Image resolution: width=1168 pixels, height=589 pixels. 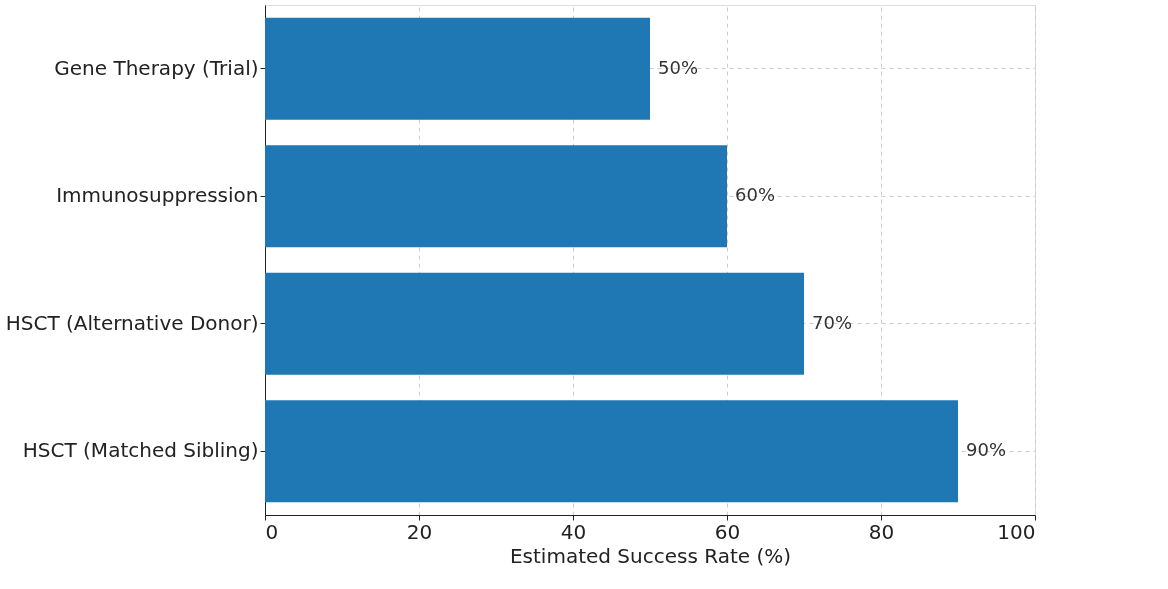 I want to click on x-tick-label: 80, so click(x=881, y=531).